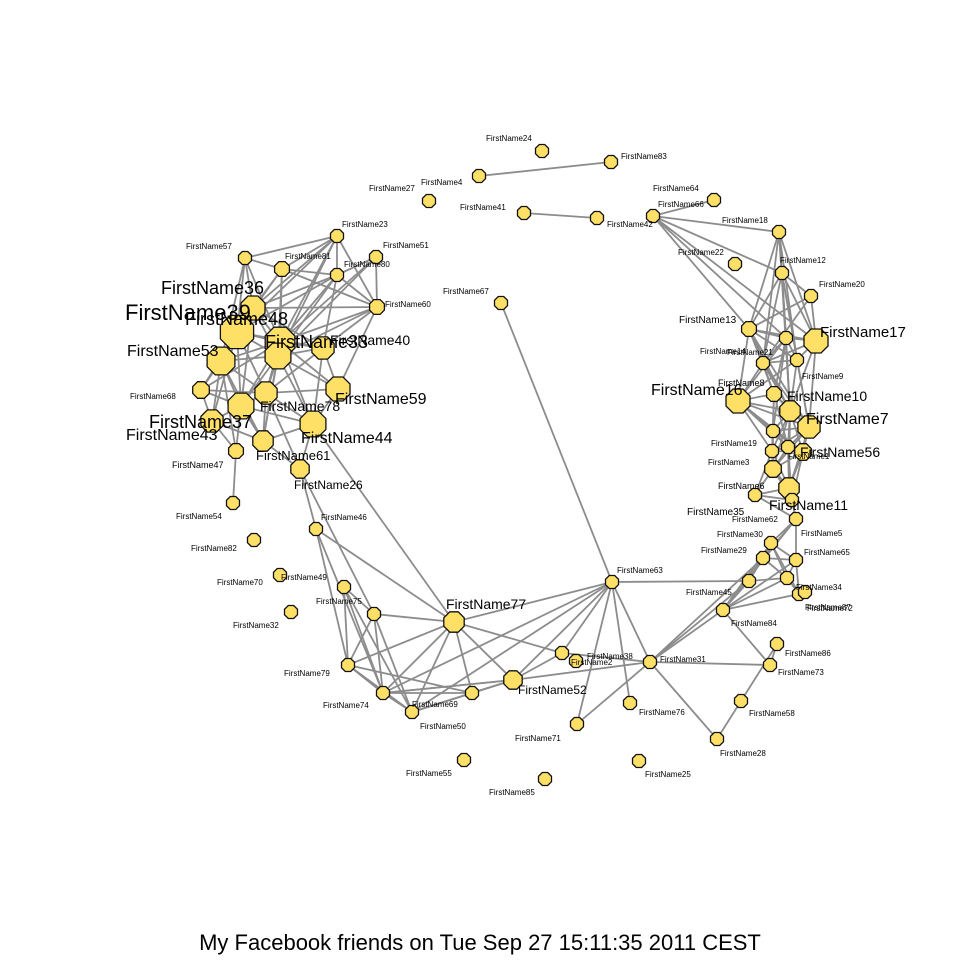 The height and width of the screenshot is (960, 960). I want to click on node-label-FirstName25: FirstName25, so click(668, 774).